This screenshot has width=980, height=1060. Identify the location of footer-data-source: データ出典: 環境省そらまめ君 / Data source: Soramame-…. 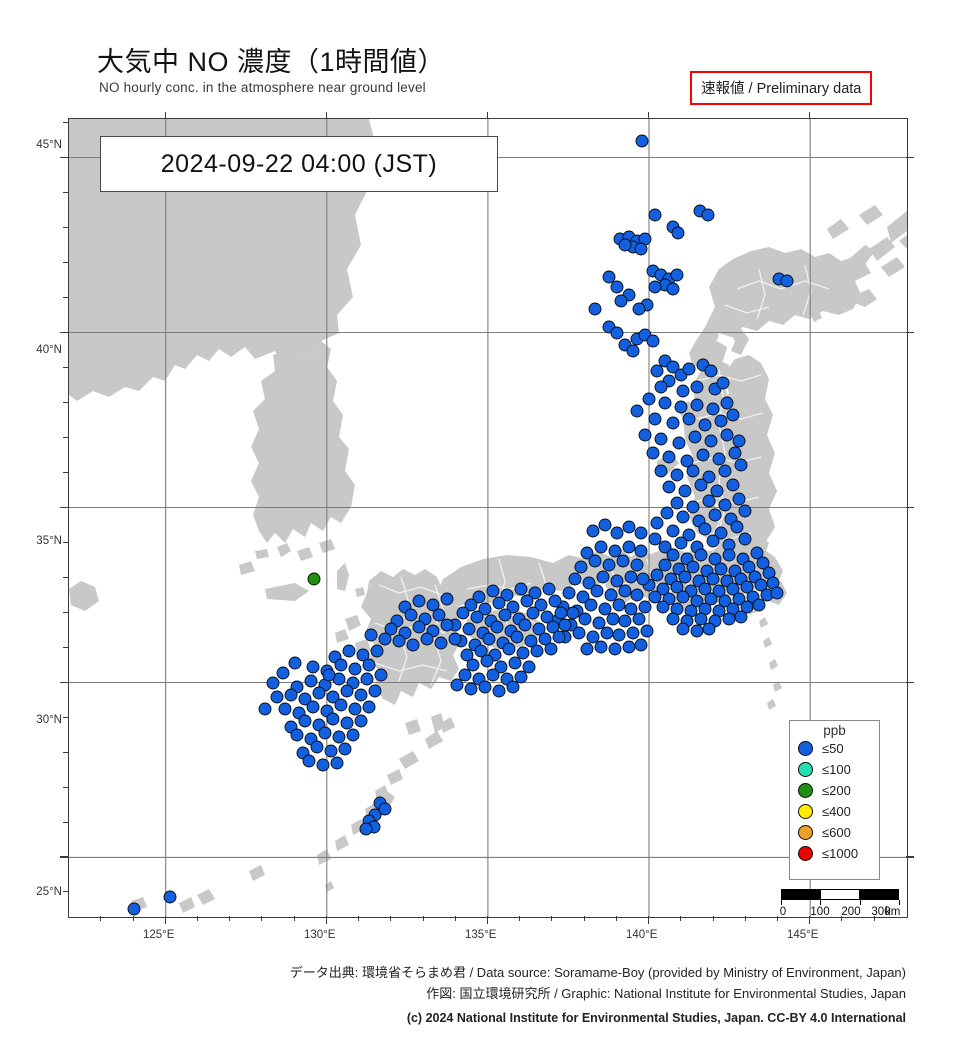
(597, 972).